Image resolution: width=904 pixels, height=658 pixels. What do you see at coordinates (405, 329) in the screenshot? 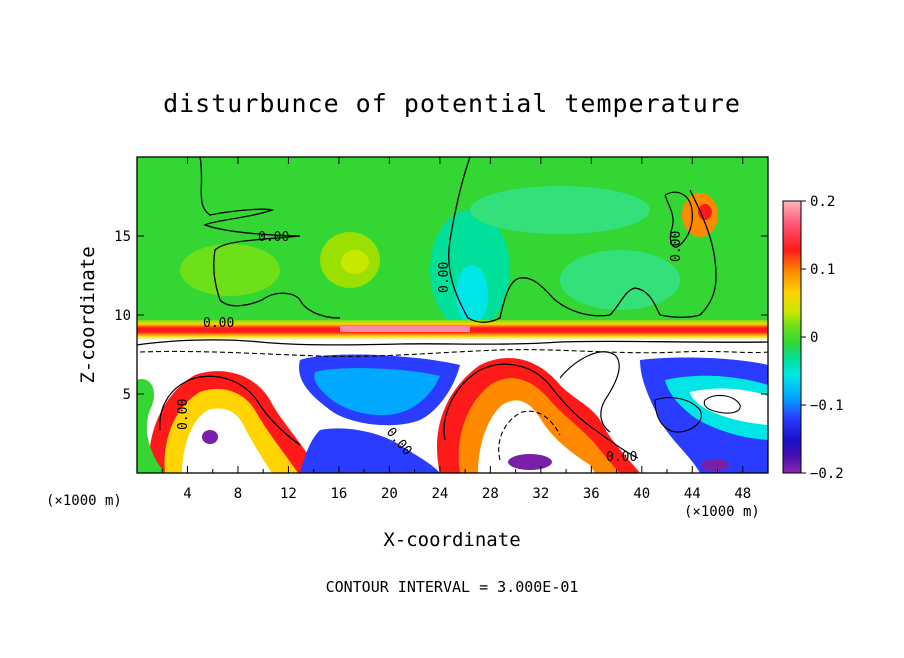
I see `stable-band-peak` at bounding box center [405, 329].